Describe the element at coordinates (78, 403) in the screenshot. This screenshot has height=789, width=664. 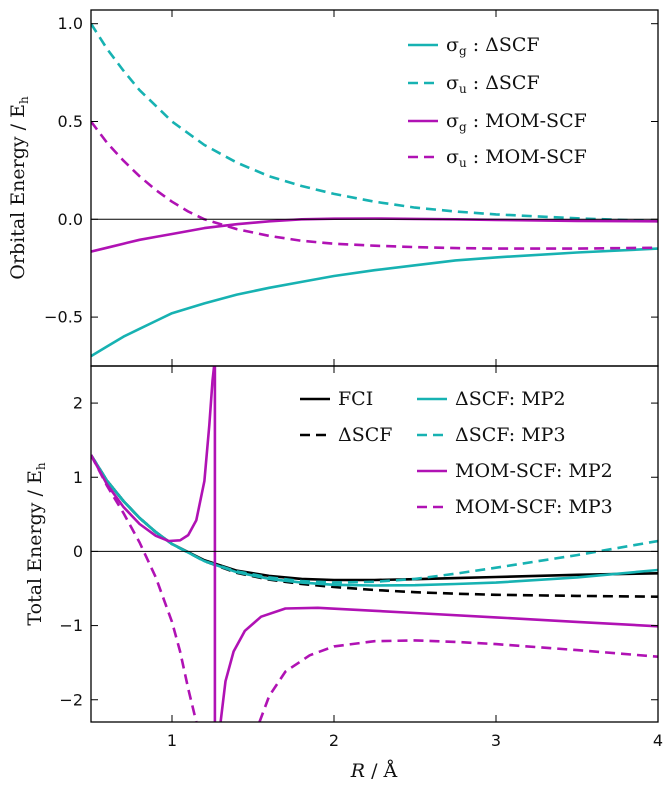
I see `y-tick-label: 2` at that location.